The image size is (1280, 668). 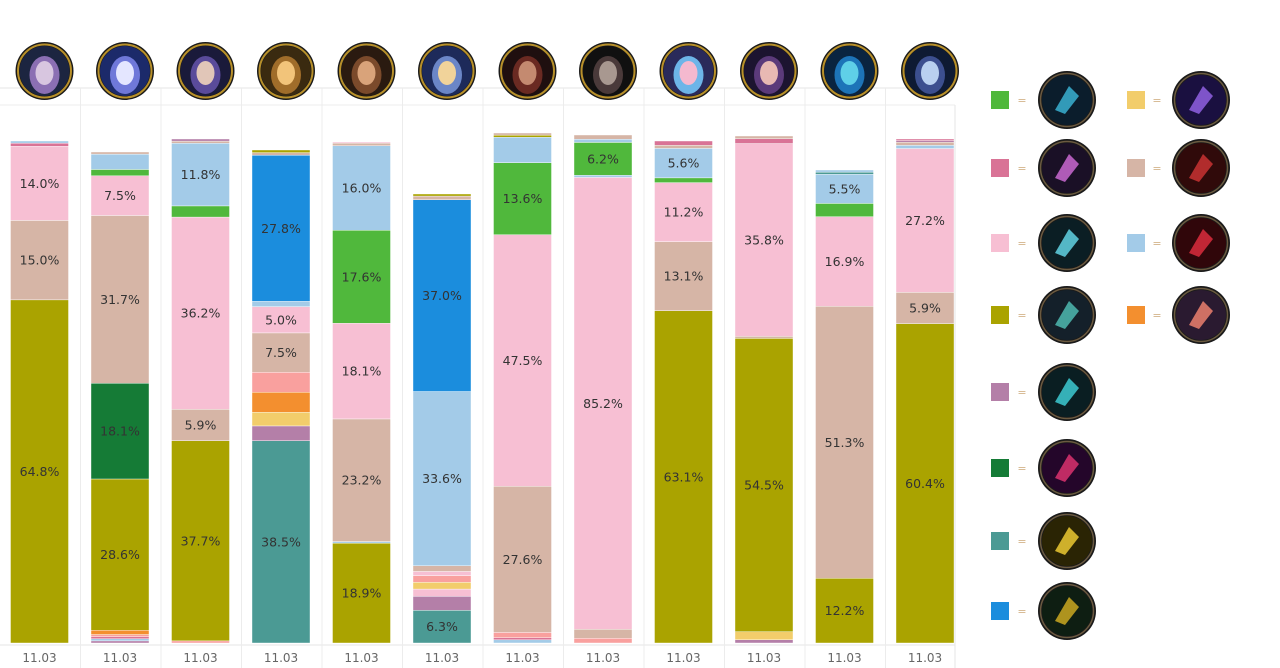 I want to click on bar-value-label: 28.6%, so click(x=120, y=554).